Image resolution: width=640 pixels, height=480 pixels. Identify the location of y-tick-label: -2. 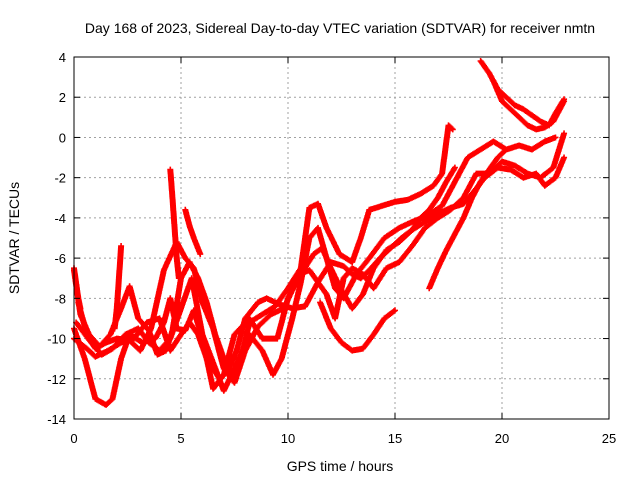
(60, 178).